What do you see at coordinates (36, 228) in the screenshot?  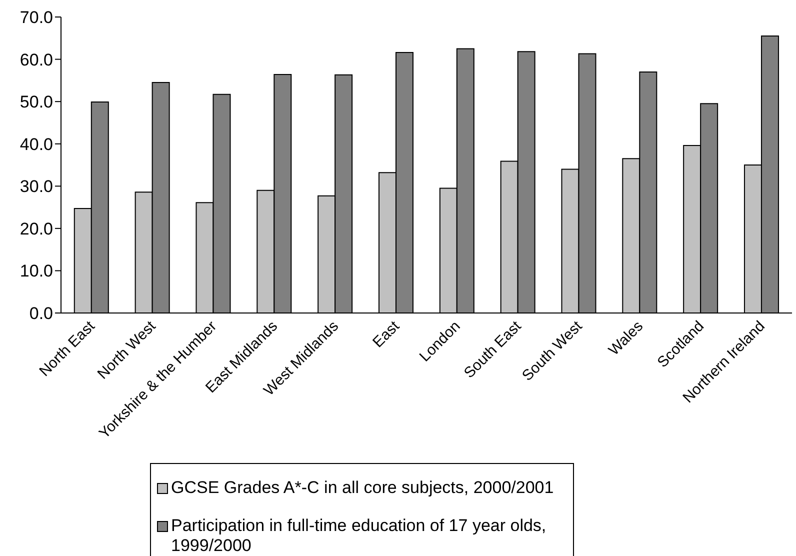 I see `y-tick-label: 20.0` at bounding box center [36, 228].